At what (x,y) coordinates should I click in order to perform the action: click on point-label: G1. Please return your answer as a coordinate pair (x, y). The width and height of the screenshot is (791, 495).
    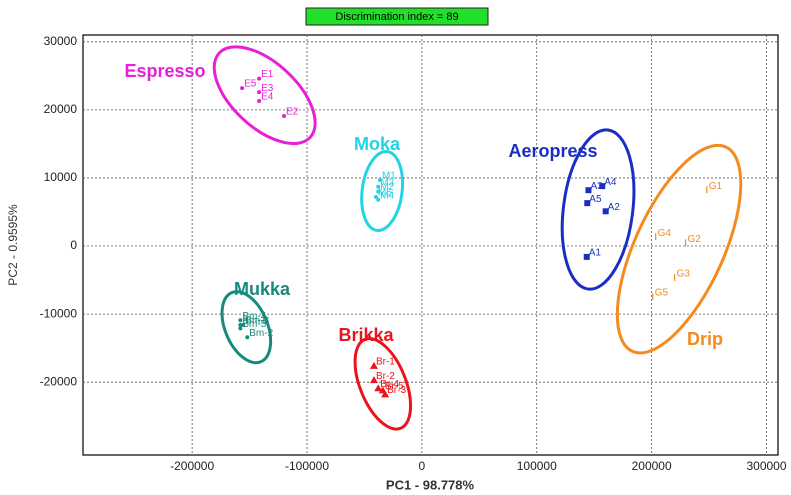
    Looking at the image, I should click on (716, 186).